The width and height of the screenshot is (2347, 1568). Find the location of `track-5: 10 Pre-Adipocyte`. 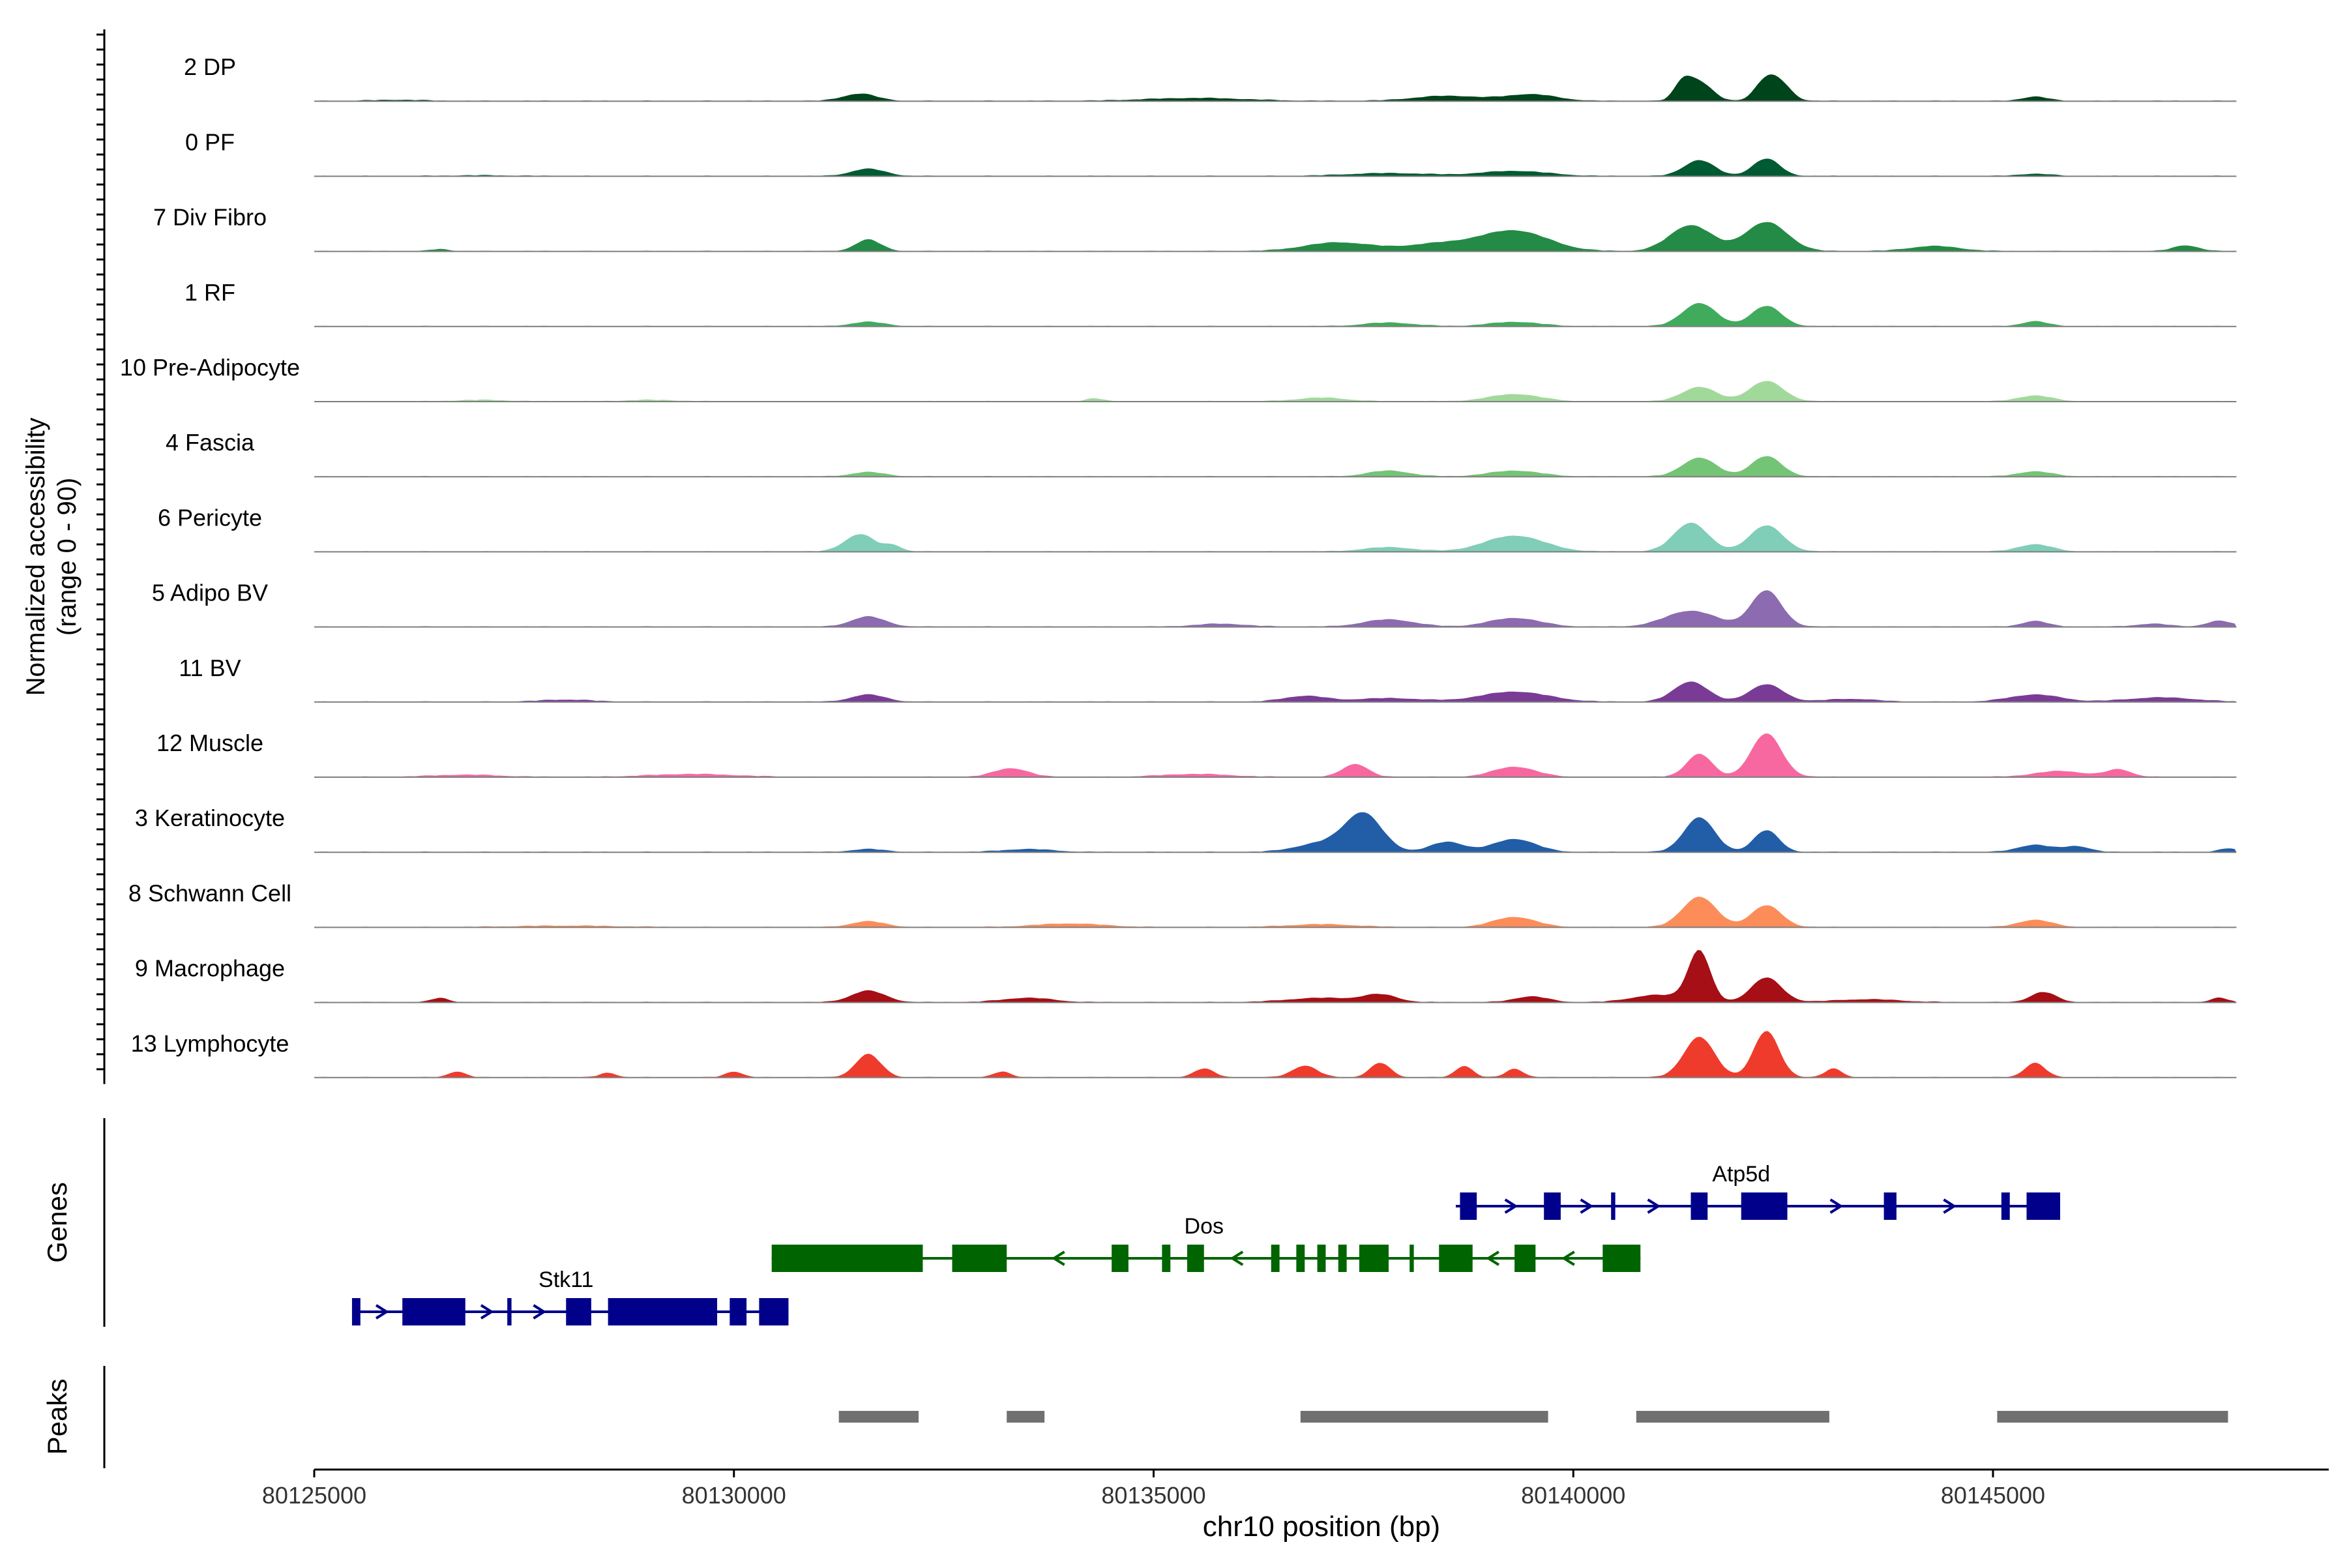

track-5: 10 Pre-Adipocyte is located at coordinates (1178, 378).